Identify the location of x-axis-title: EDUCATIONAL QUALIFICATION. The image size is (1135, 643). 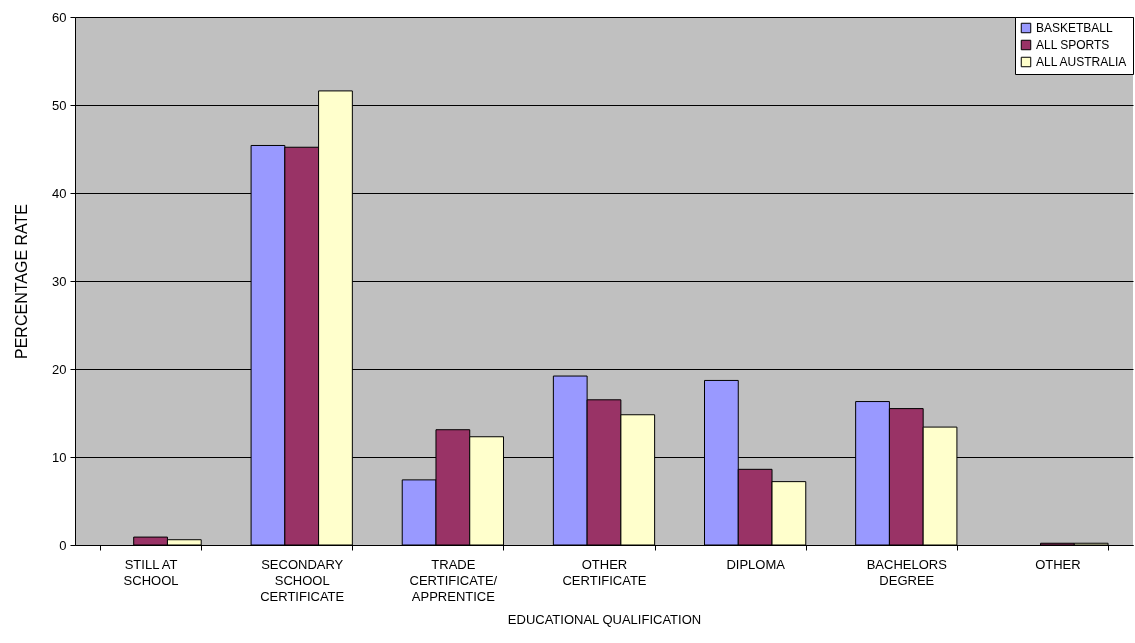
(604, 619).